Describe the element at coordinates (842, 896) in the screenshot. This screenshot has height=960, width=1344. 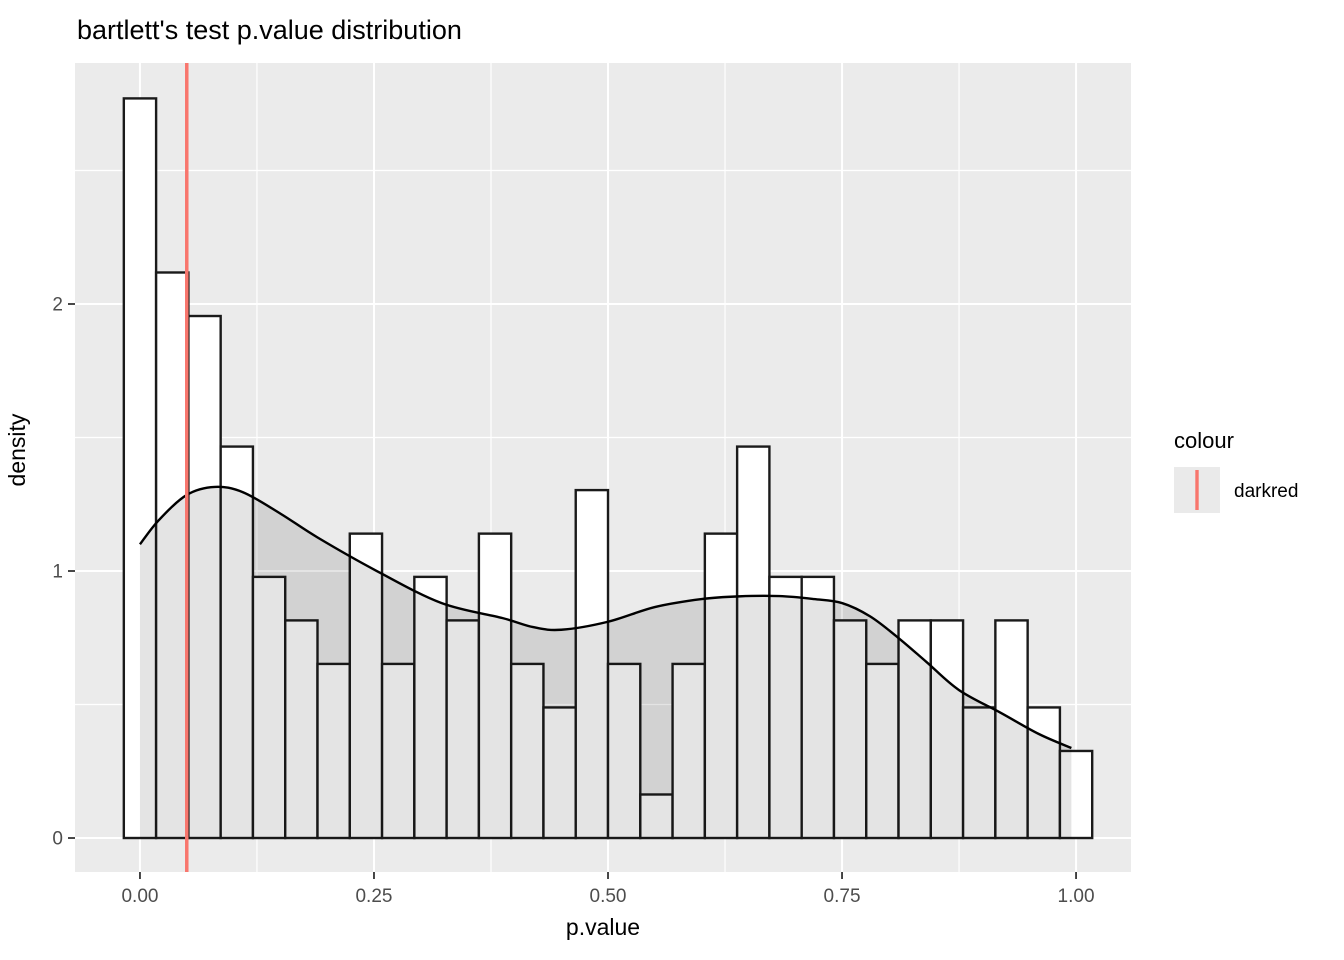
I see `x-tick-label: 0.75` at that location.